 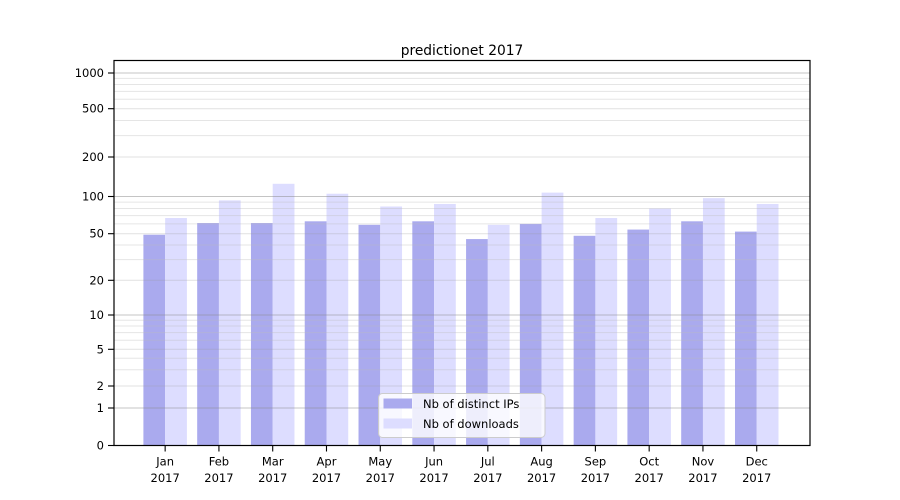 What do you see at coordinates (471, 424) in the screenshot?
I see `legend-label-downloads: Nb of downloads` at bounding box center [471, 424].